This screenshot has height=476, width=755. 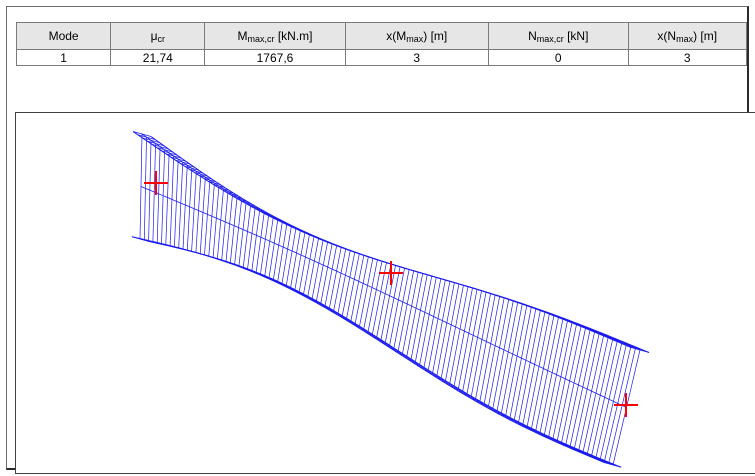 I want to click on header-x-n-max: x(Nmax) [m], so click(x=687, y=36).